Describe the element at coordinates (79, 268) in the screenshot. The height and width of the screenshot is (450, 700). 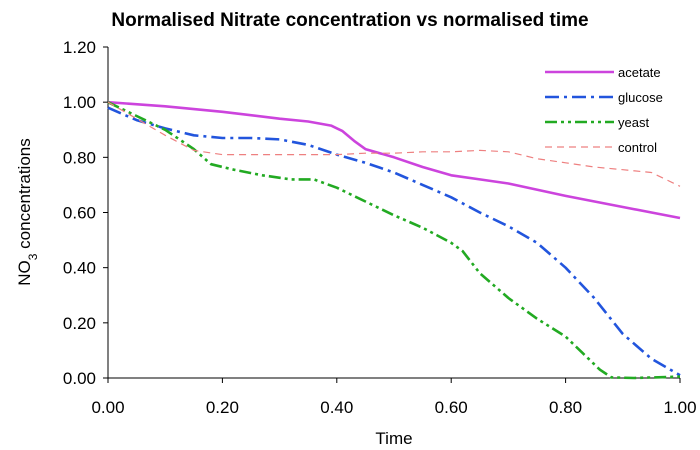
I see `y-tick-label: 0.40` at that location.